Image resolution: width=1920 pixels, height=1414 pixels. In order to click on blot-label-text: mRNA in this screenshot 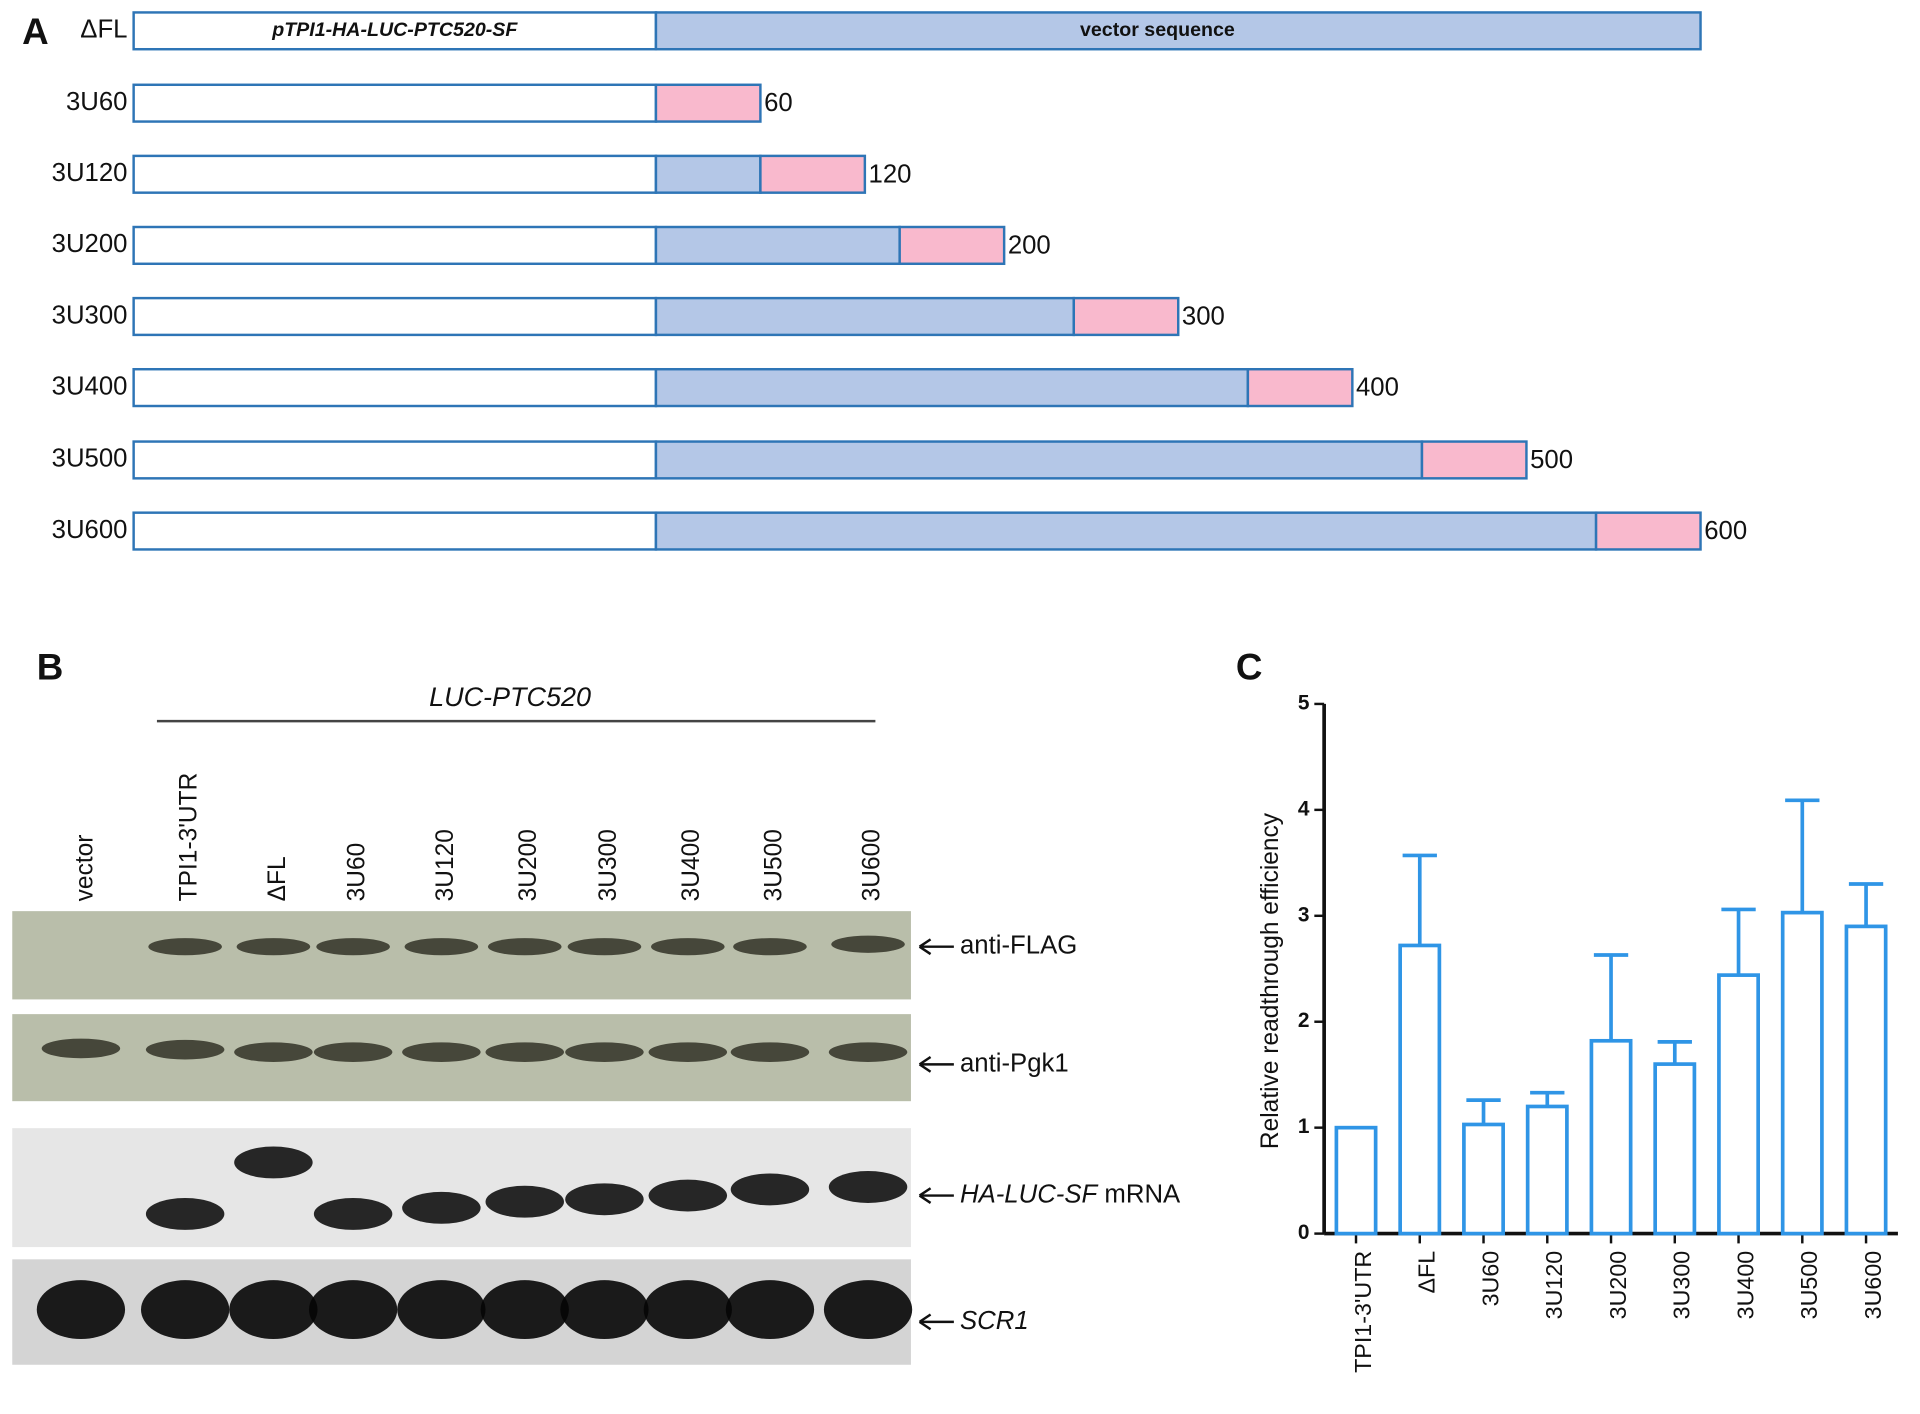, I will do `click(1142, 1194)`.